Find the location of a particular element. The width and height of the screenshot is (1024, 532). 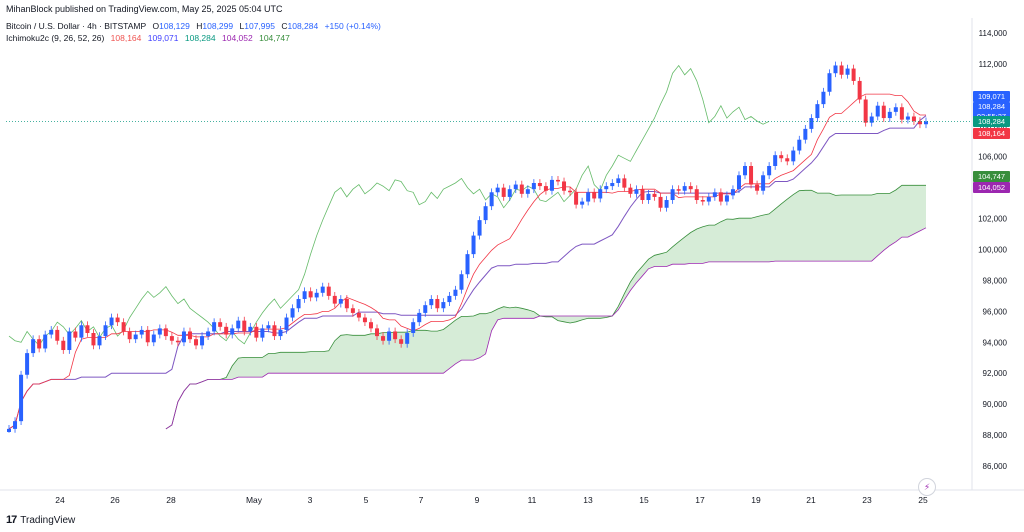

indicator-name: Ichimoku2c (9, 26, 52, 26) is located at coordinates (55, 38).